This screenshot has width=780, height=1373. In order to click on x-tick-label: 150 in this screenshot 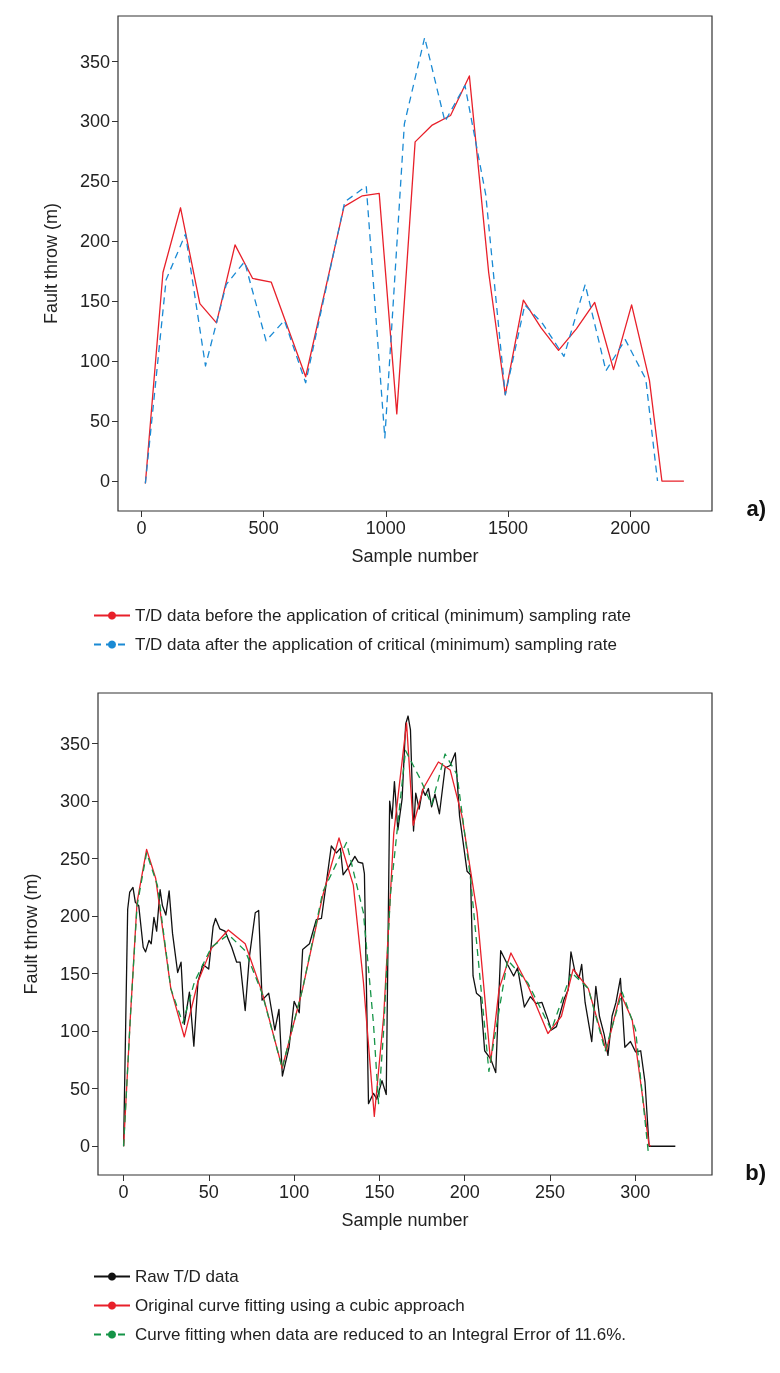, I will do `click(379, 1192)`.